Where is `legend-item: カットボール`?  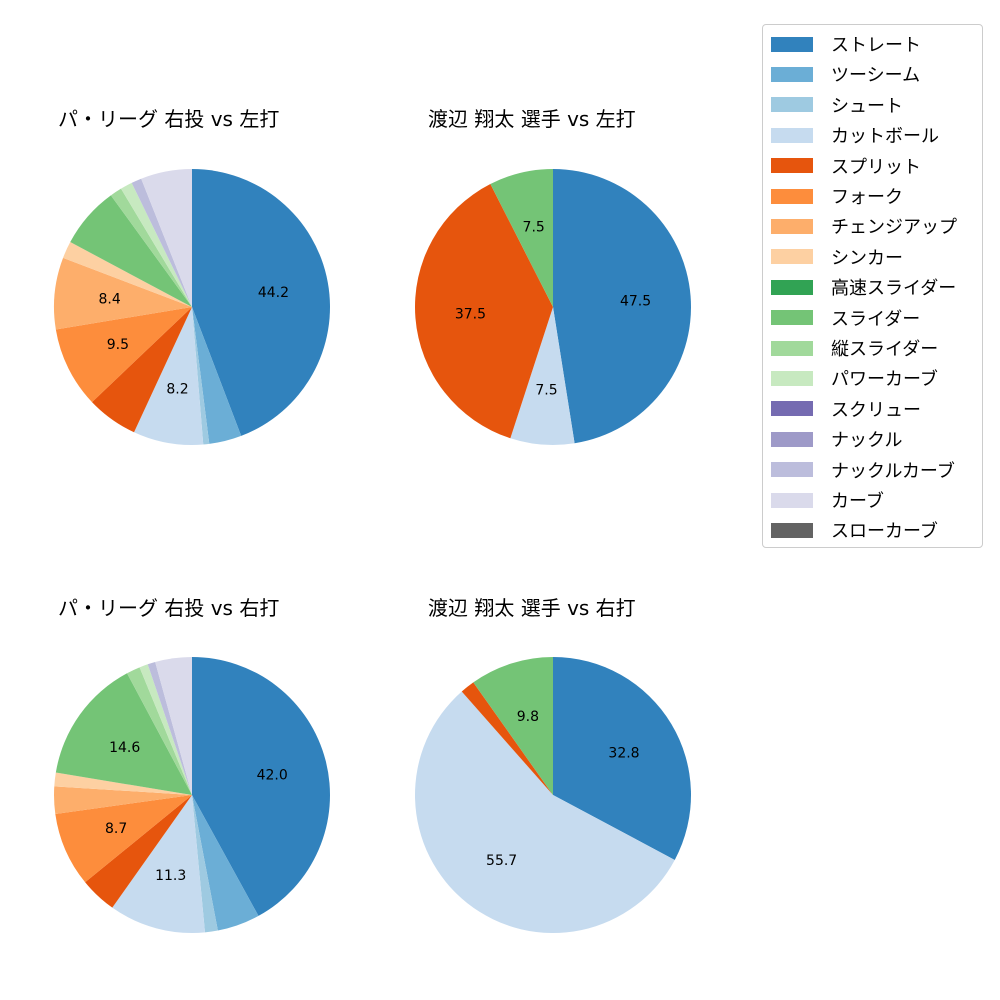
legend-item: カットボール is located at coordinates (855, 136).